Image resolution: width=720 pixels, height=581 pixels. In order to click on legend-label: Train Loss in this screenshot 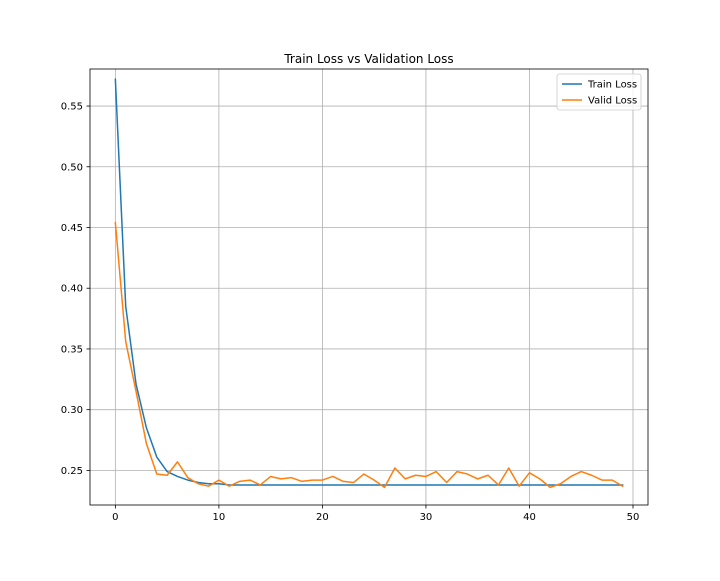, I will do `click(612, 85)`.